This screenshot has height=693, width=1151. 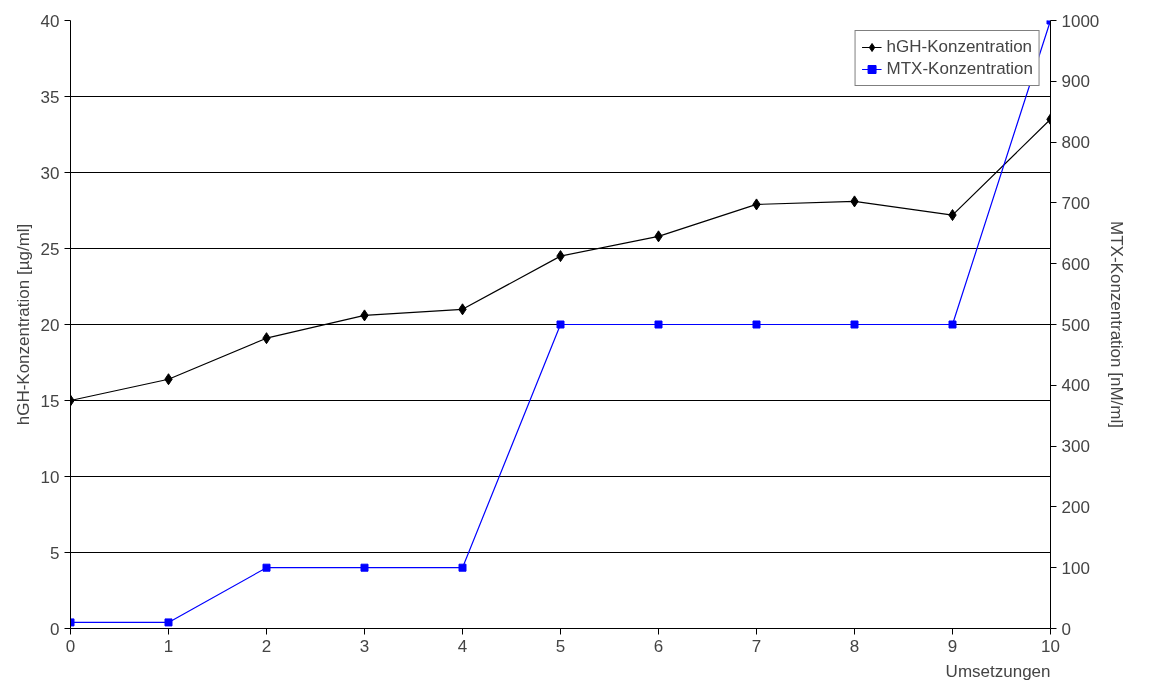 I want to click on x-tick-label: 8, so click(x=854, y=646).